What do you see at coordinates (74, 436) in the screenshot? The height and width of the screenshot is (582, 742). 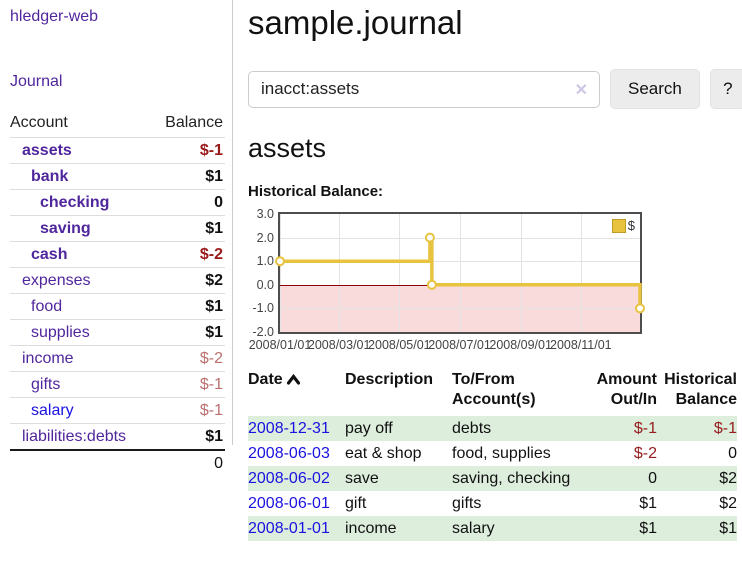 I see `sidebar-account-link: liabilities:debts` at bounding box center [74, 436].